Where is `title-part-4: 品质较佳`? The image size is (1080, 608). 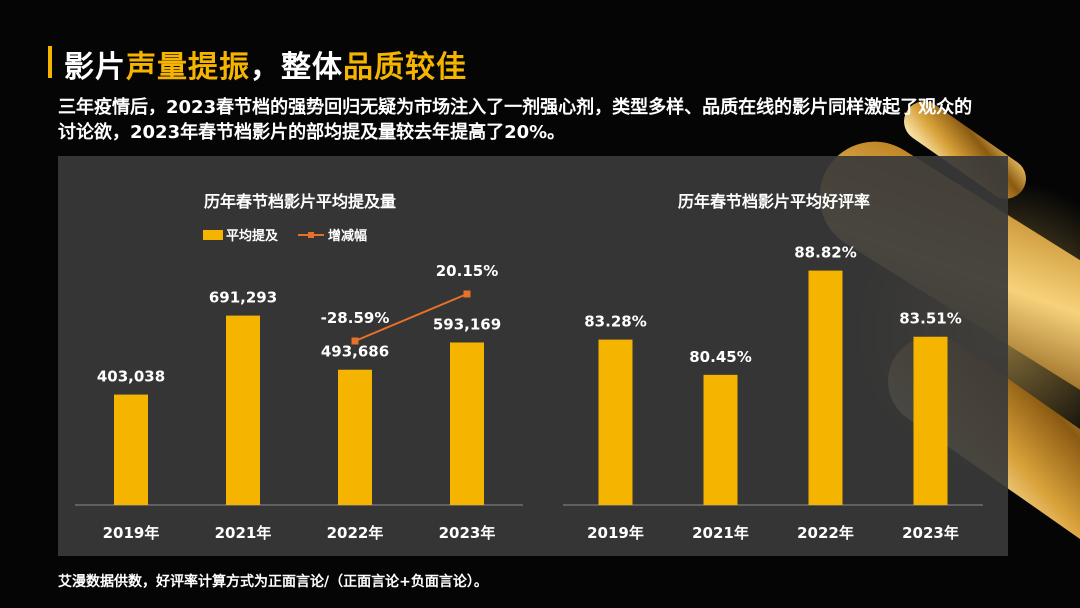
title-part-4: 品质较佳 is located at coordinates (405, 67).